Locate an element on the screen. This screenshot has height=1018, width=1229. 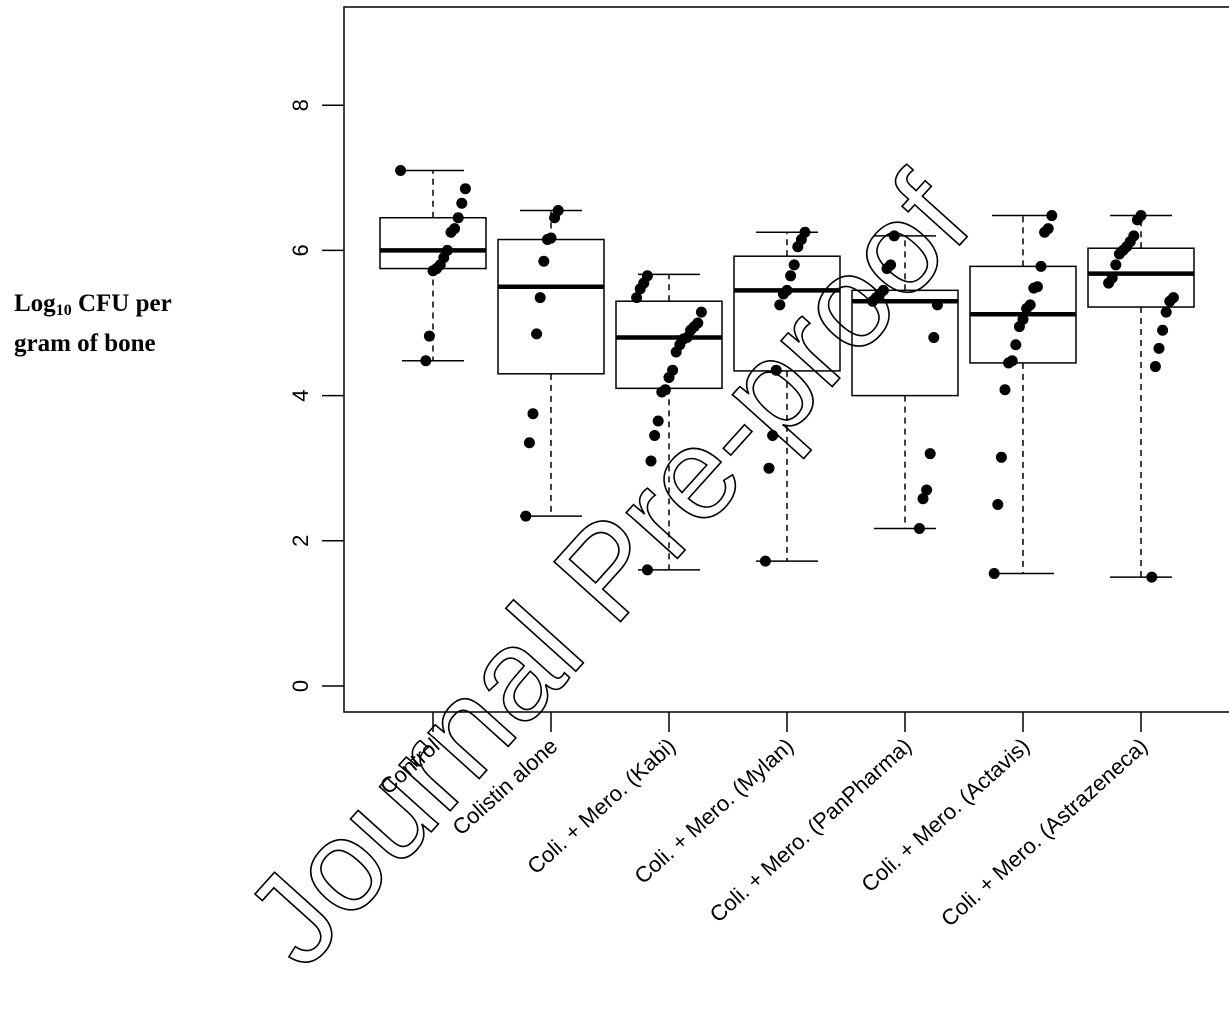
y-axis-label-prefix: Log is located at coordinates (35, 303).